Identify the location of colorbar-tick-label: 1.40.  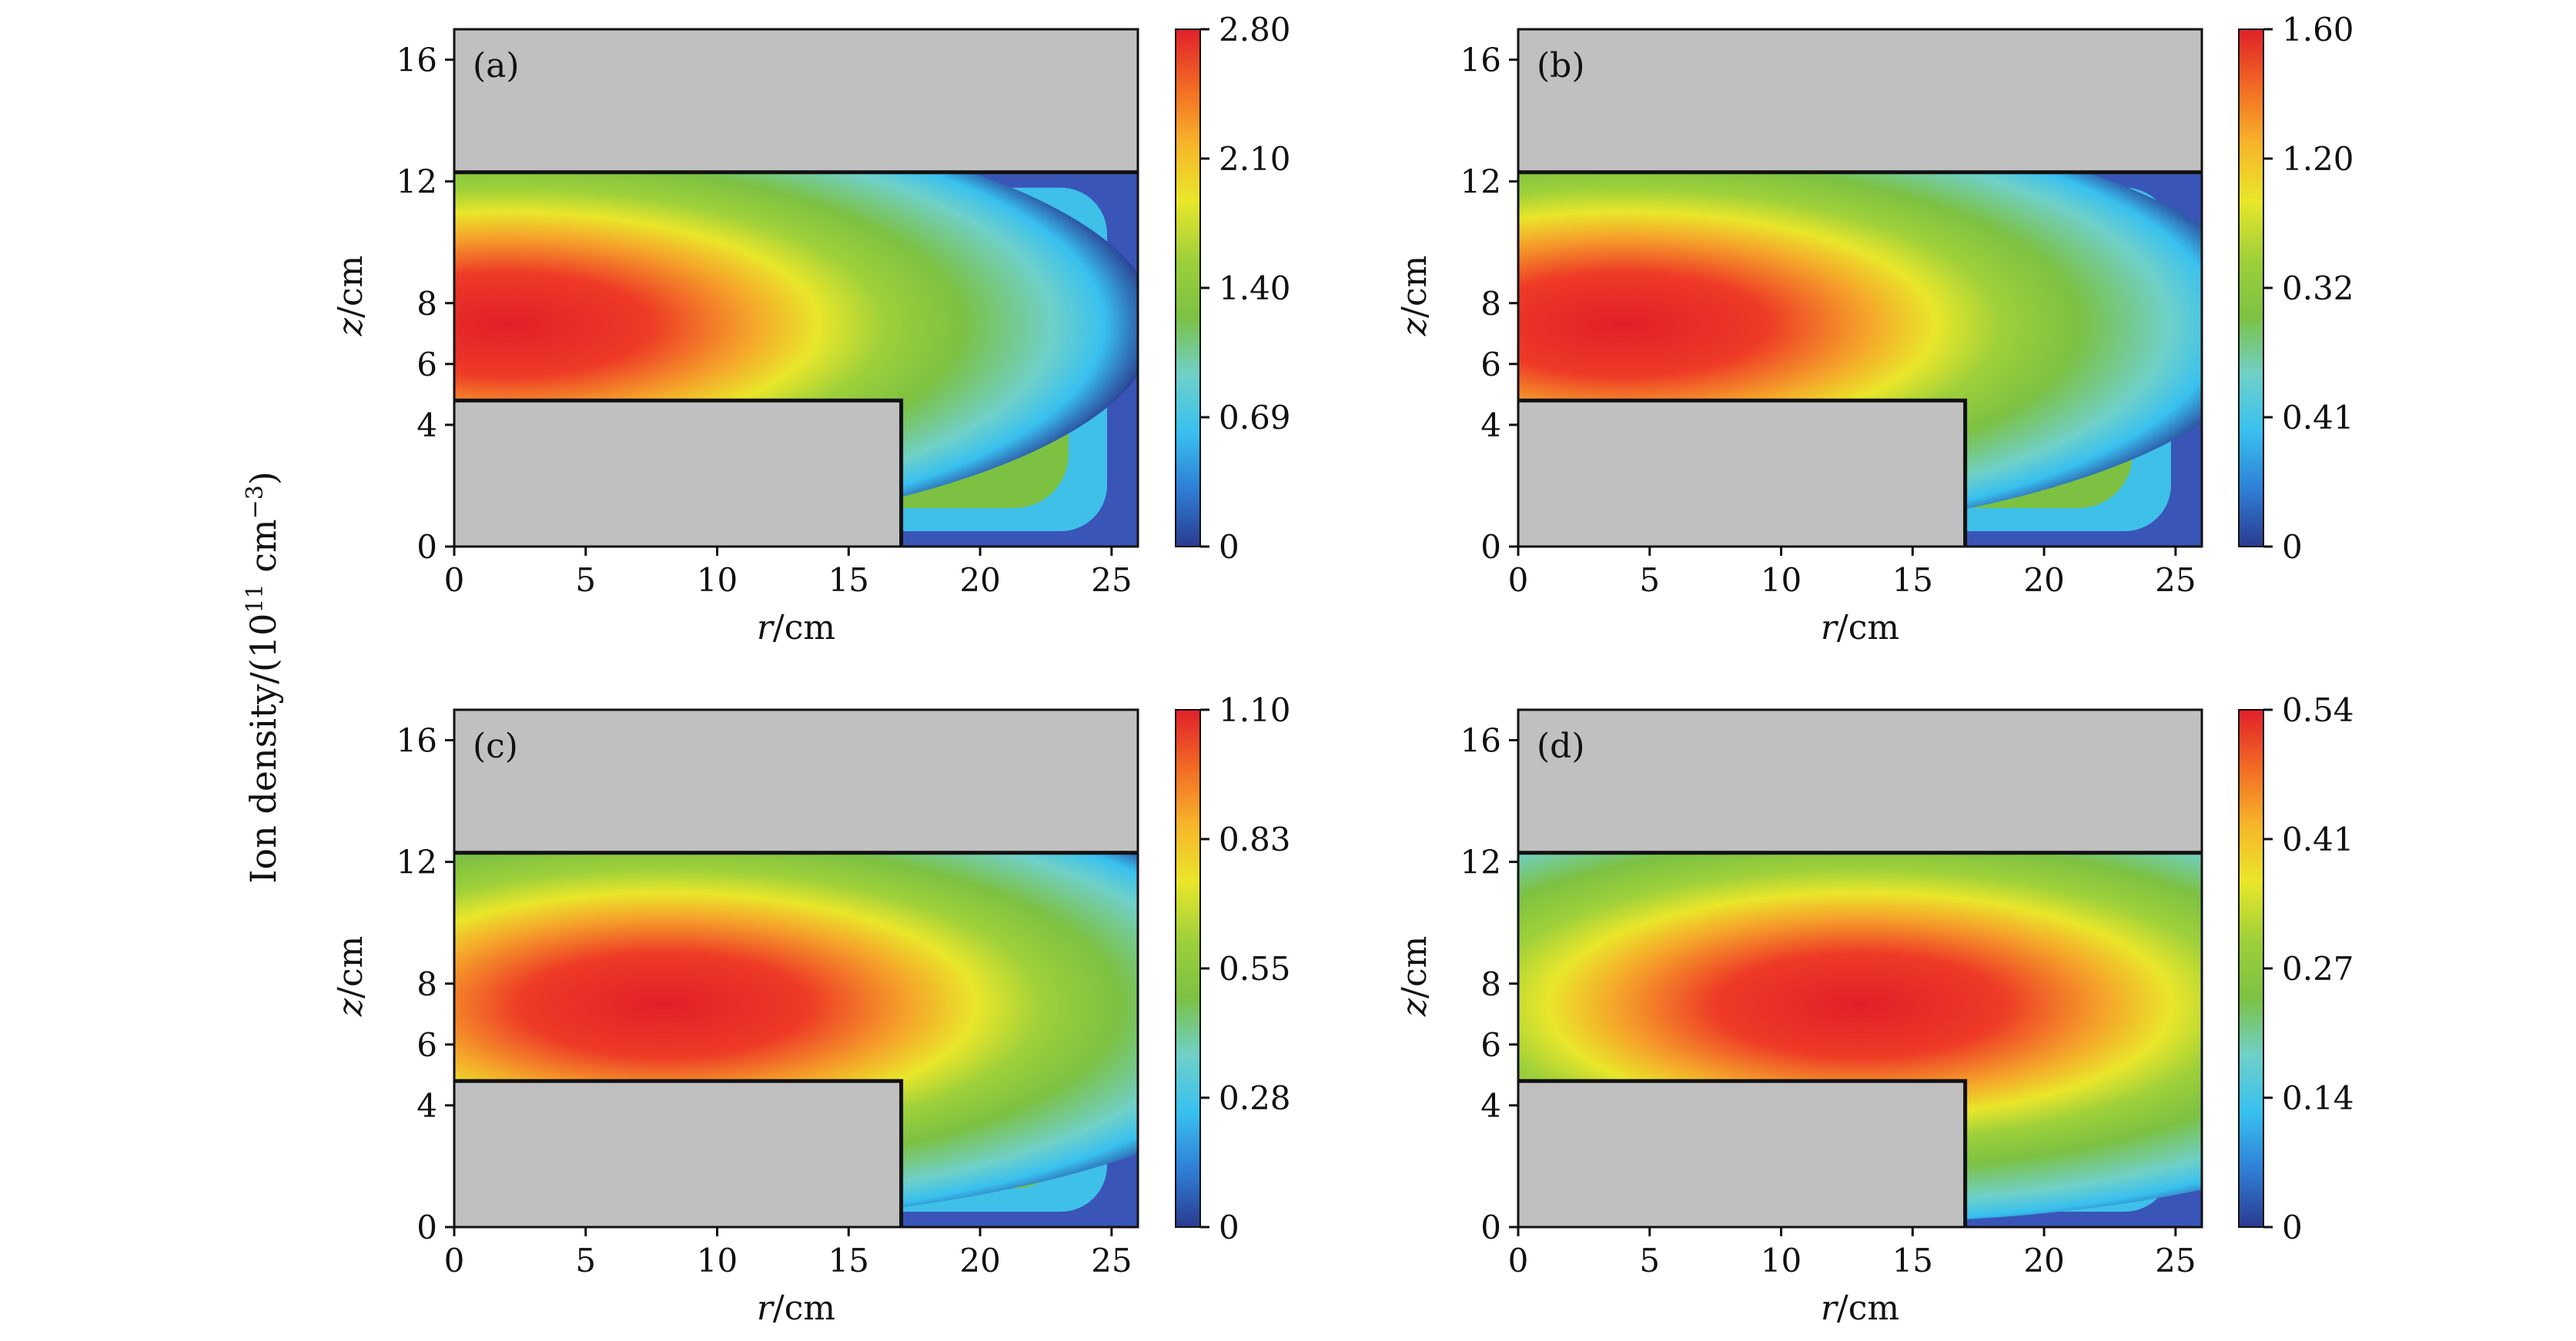
(1255, 288).